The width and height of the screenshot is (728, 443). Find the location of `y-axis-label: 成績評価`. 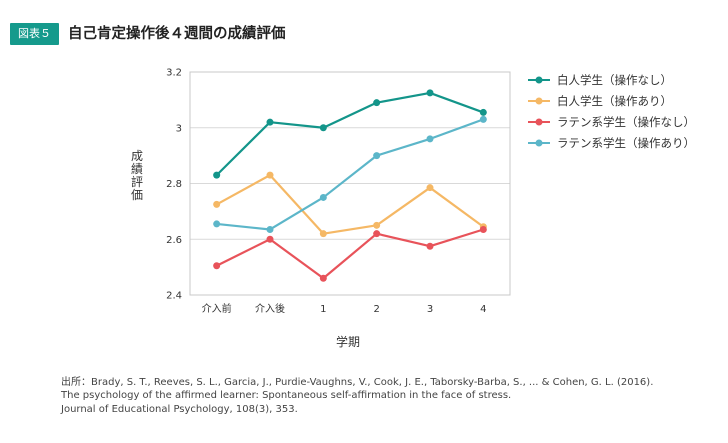

y-axis-label: 成績評価 is located at coordinates (136, 175).